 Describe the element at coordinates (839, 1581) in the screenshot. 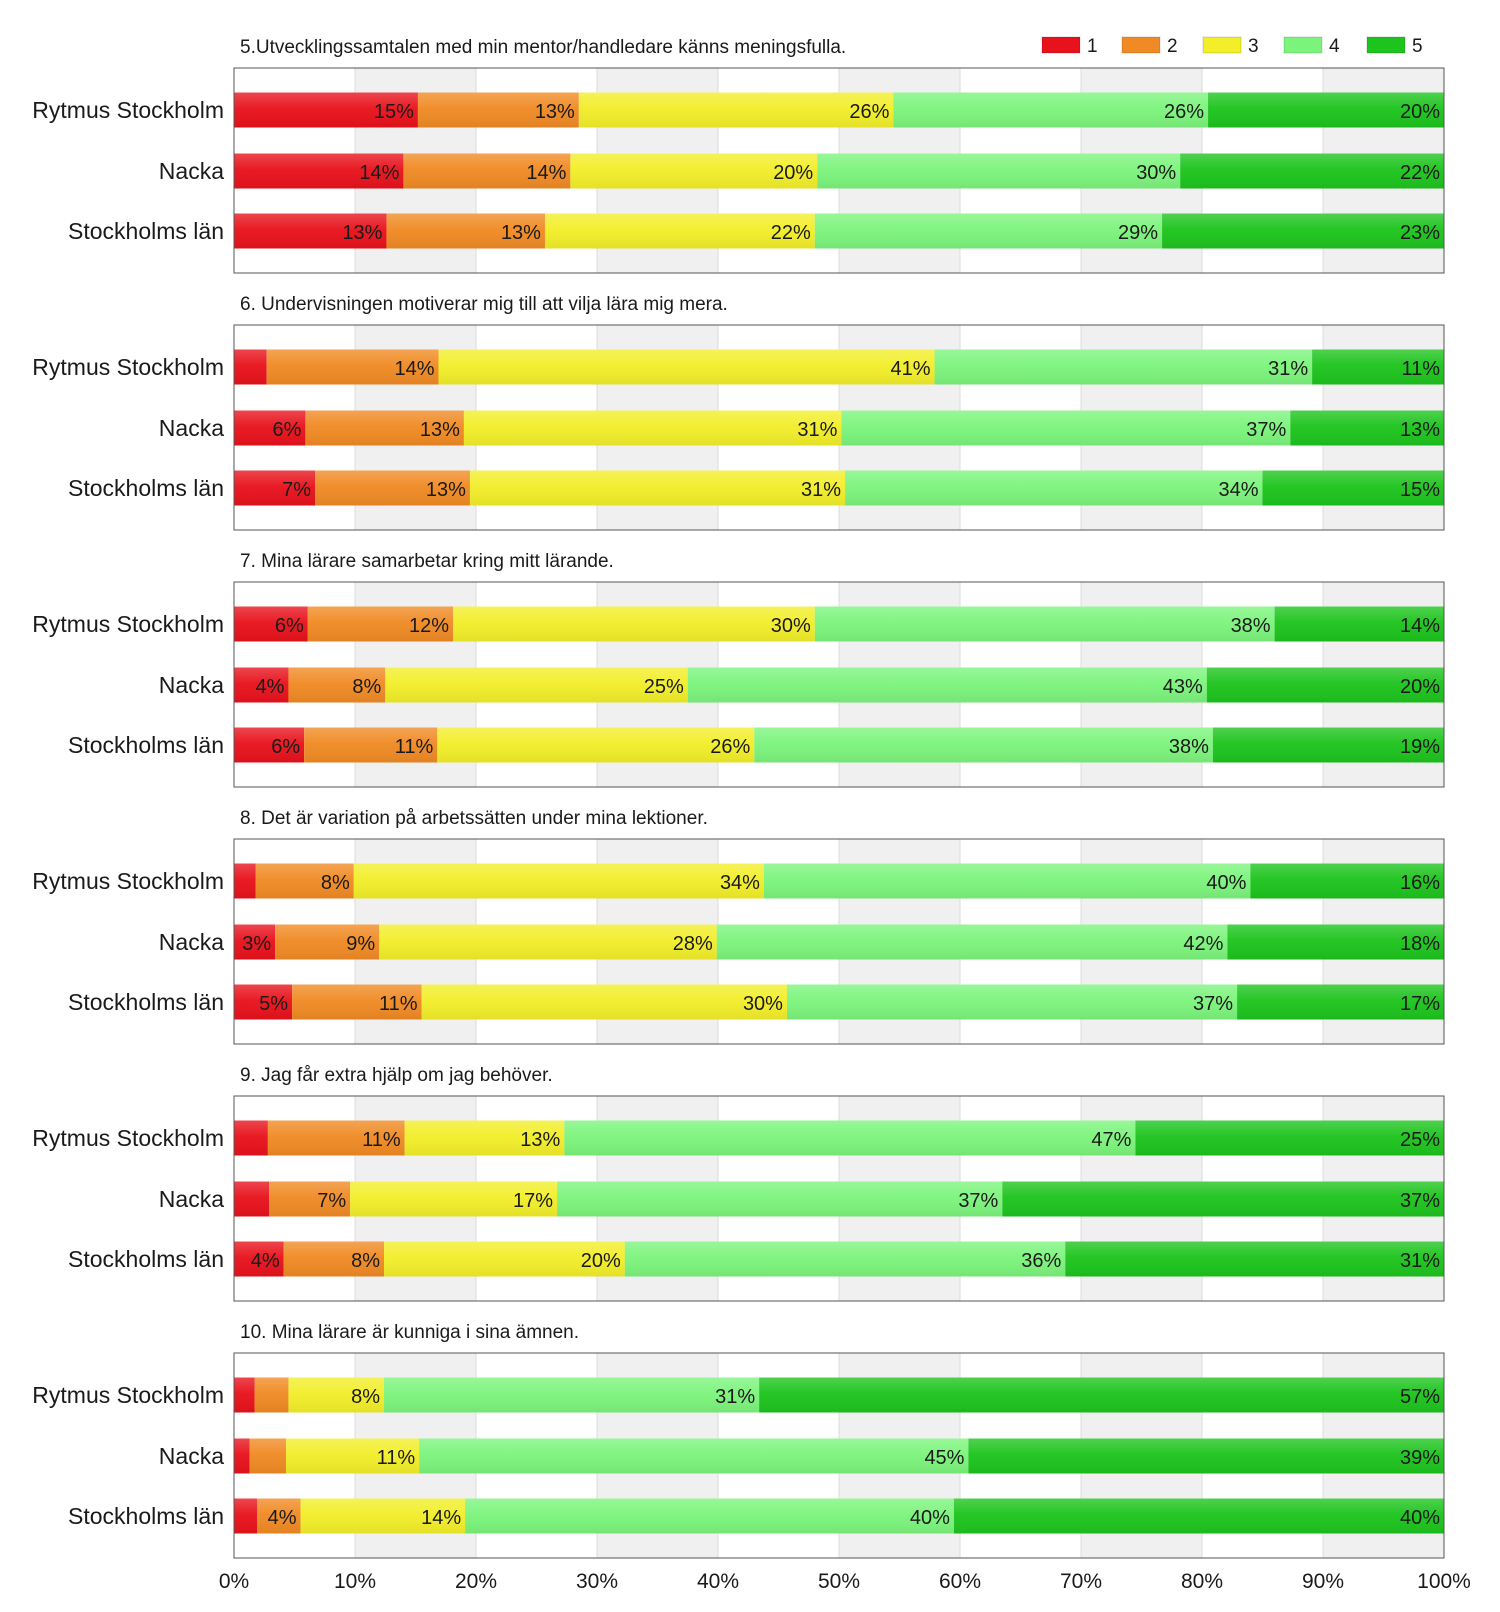

I see `x-tick-label: 50%` at that location.